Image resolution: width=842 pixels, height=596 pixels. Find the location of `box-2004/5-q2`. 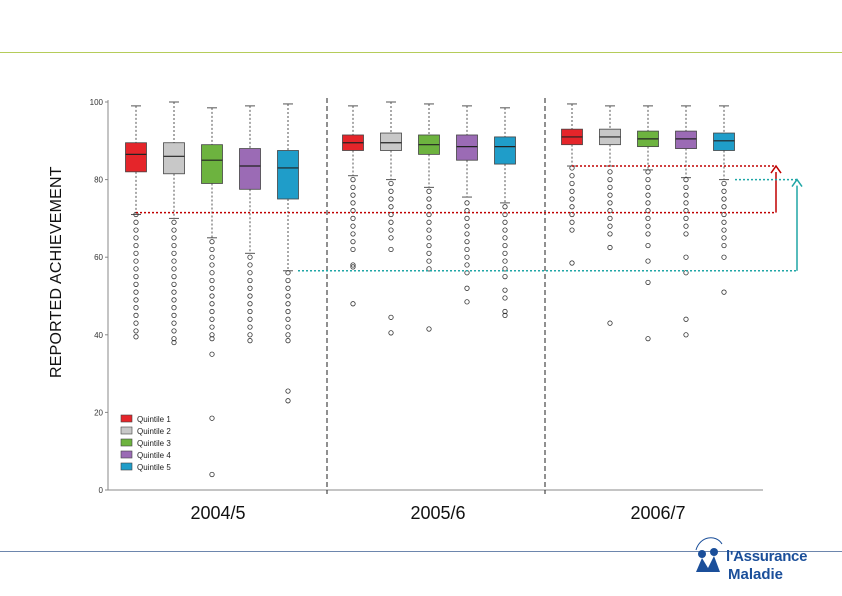

box-2004/5-q2 is located at coordinates (174, 158).